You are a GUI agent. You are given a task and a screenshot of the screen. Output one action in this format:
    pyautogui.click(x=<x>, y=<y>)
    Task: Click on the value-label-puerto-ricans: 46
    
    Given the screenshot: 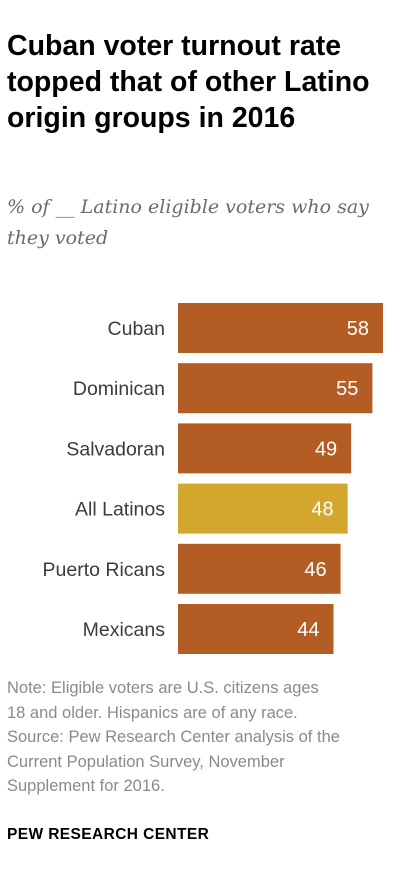 What is the action you would take?
    pyautogui.click(x=315, y=570)
    